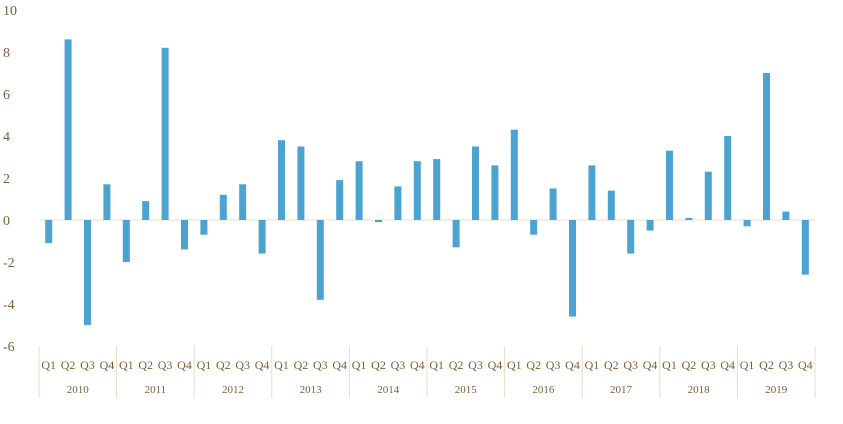 This screenshot has width=843, height=424. Describe the element at coordinates (156, 390) in the screenshot. I see `year-label: 2011` at that location.